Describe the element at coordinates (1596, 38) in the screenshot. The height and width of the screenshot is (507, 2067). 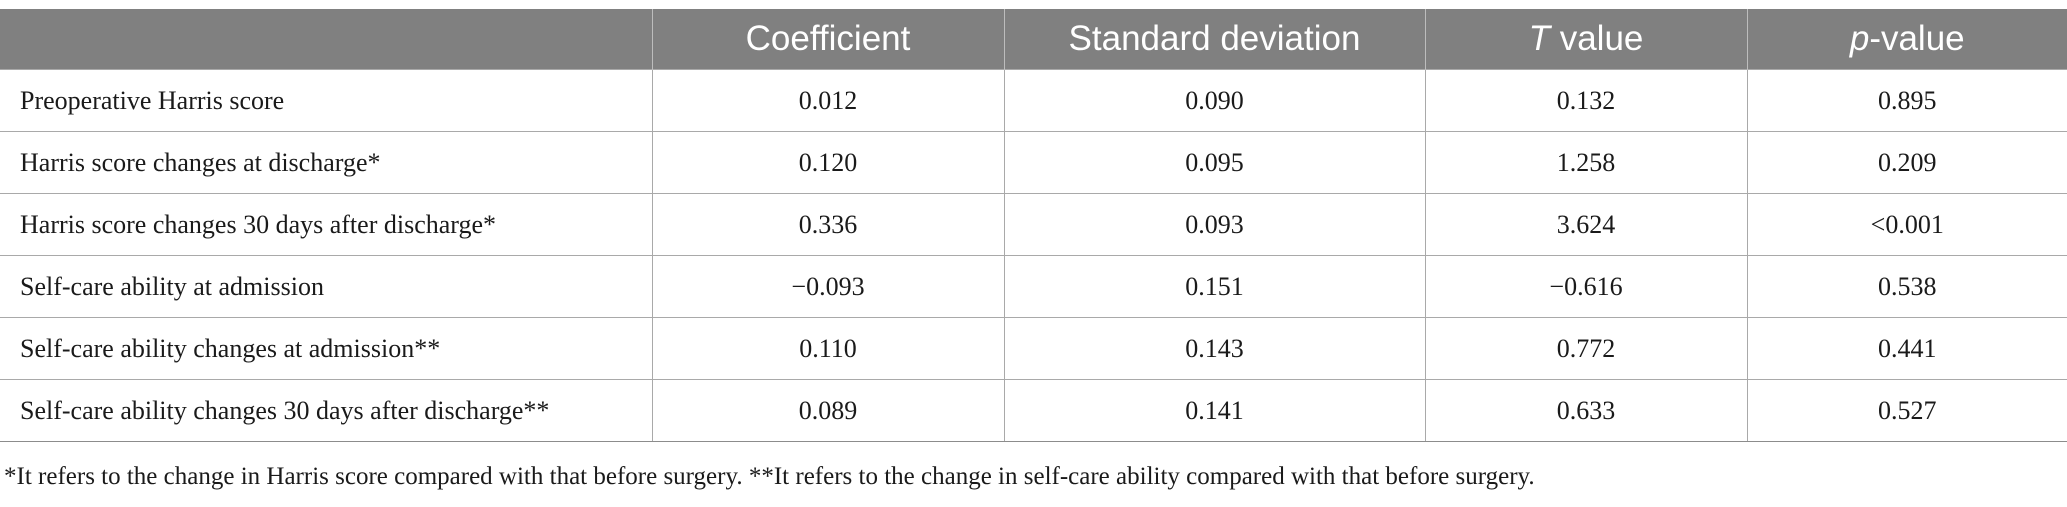
I see `header-t-suffix: value` at that location.